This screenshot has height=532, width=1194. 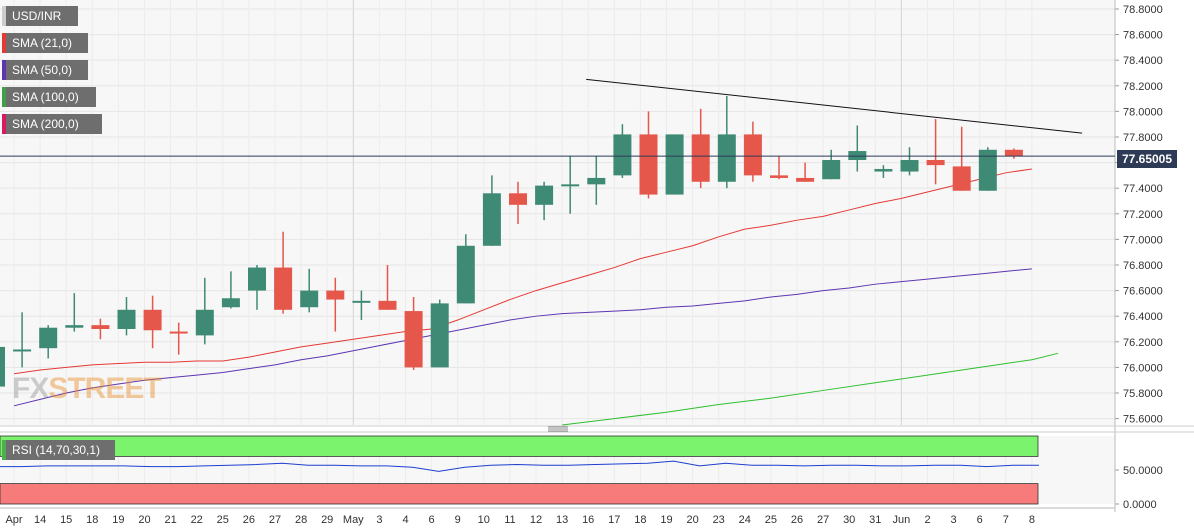 I want to click on rsi-oversold-zone, so click(x=519, y=494).